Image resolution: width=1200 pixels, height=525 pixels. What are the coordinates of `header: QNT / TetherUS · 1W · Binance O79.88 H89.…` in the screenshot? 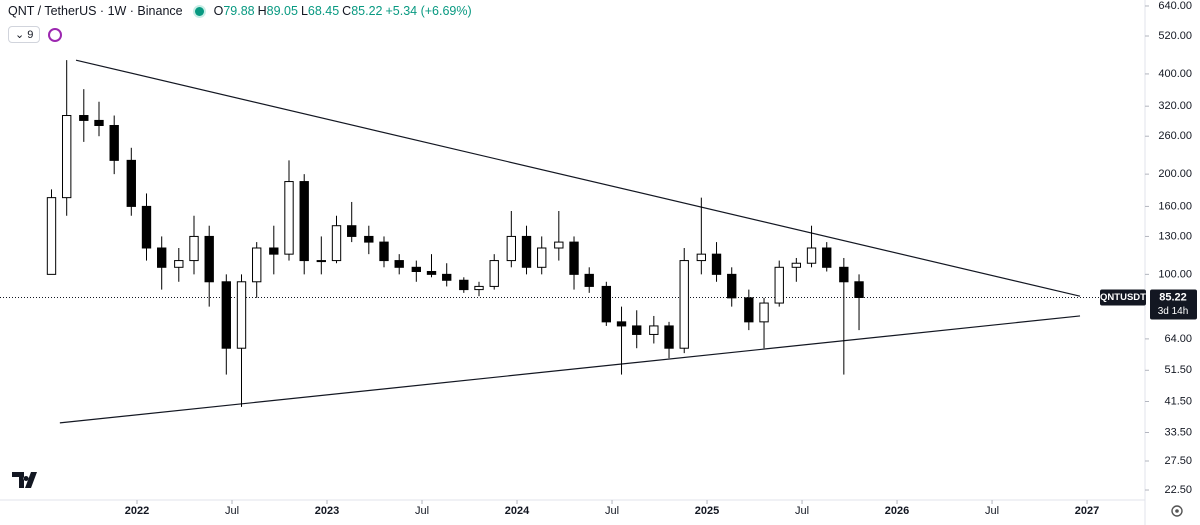 It's located at (241, 11).